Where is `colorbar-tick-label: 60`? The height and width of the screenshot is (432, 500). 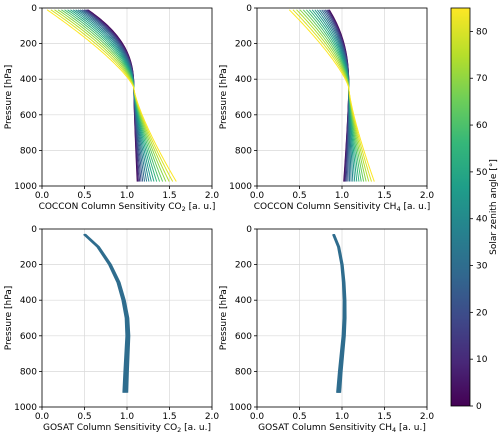
colorbar-tick-label: 60 is located at coordinates (482, 126).